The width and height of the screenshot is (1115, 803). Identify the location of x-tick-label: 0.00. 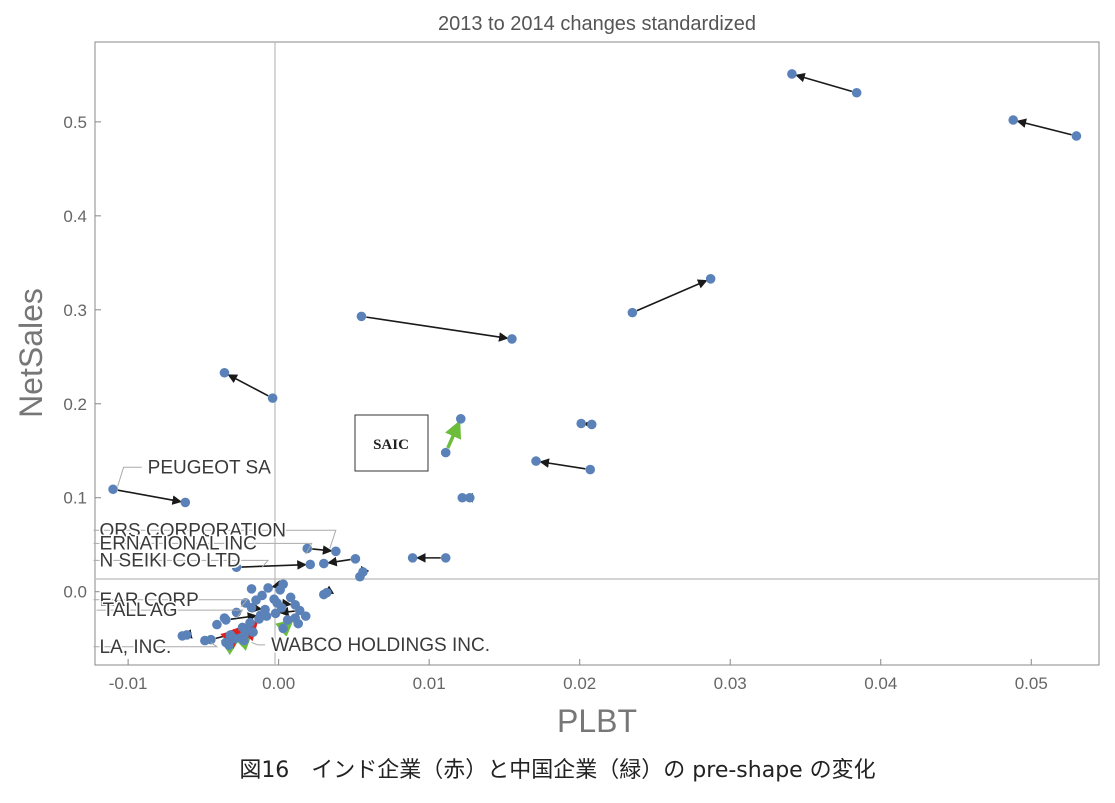
(278, 683).